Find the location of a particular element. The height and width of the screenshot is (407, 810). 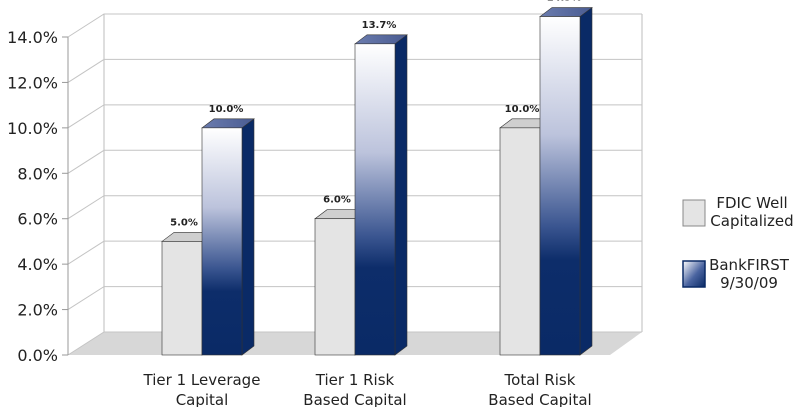

data-label-bankfirst: 10.0% is located at coordinates (226, 109).